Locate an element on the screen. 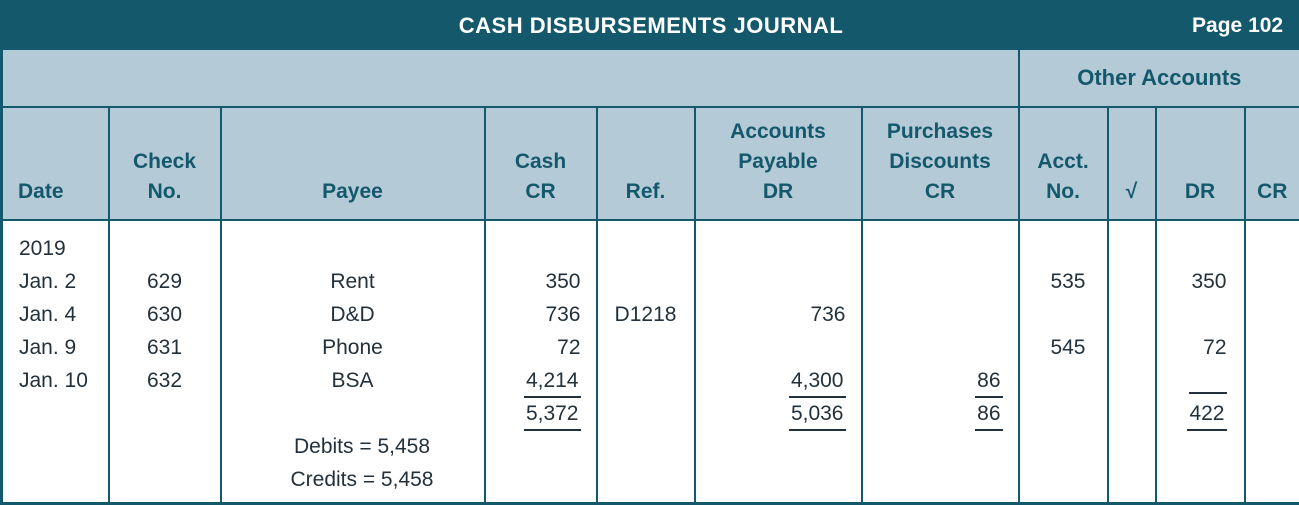  cash-cr-column: 350 736 72 4,214 5,372 is located at coordinates (540, 361).